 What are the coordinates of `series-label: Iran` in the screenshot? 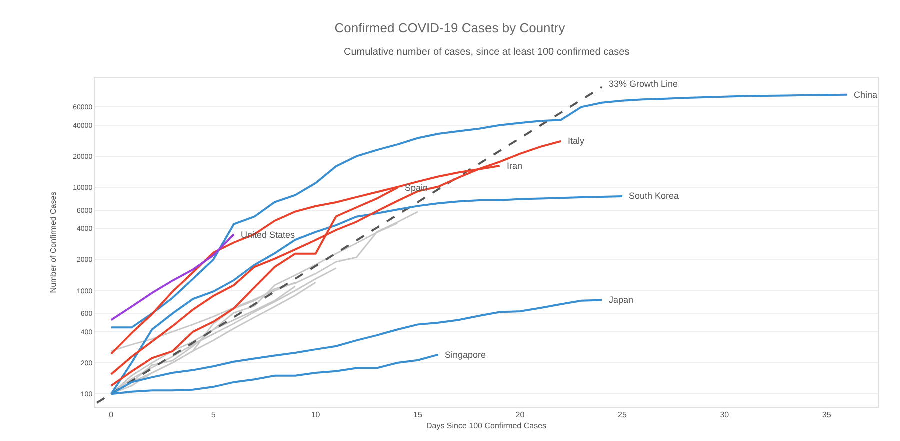 It's located at (515, 166).